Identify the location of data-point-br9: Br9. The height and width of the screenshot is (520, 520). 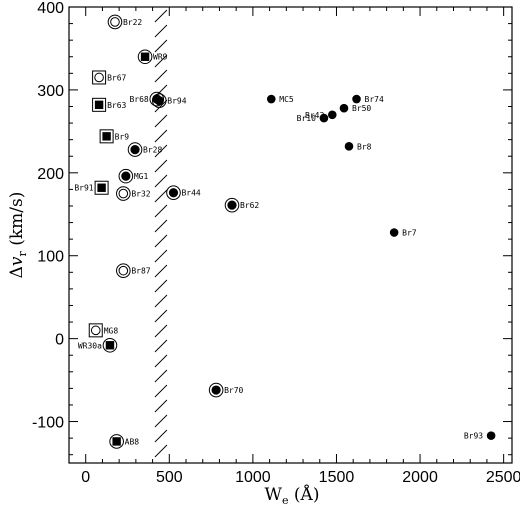
(114, 136).